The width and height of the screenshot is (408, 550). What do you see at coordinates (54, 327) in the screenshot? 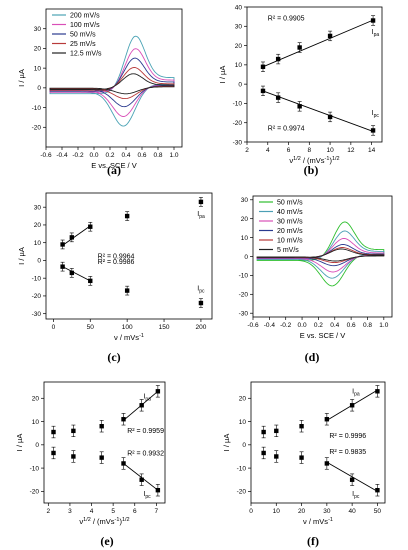
I see `x-tick-label: 0` at bounding box center [54, 327].